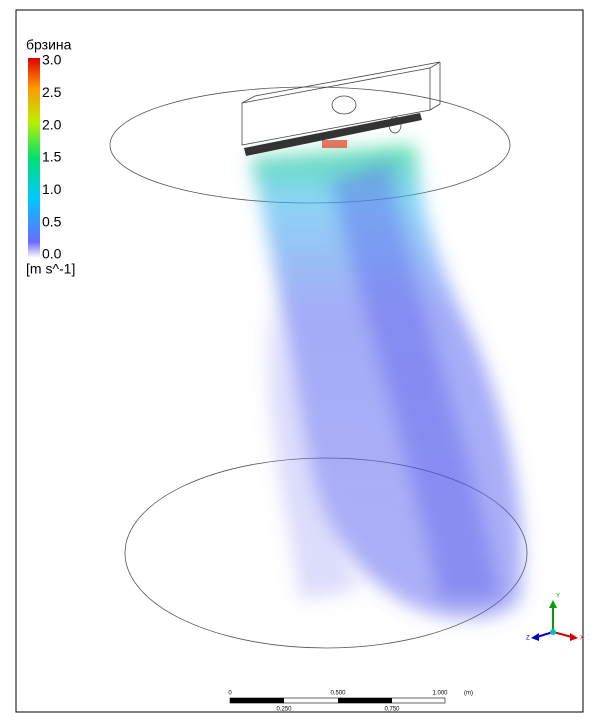 The width and height of the screenshot is (595, 722). Describe the element at coordinates (52, 189) in the screenshot. I see `legend-tick-label: 1.0` at that location.